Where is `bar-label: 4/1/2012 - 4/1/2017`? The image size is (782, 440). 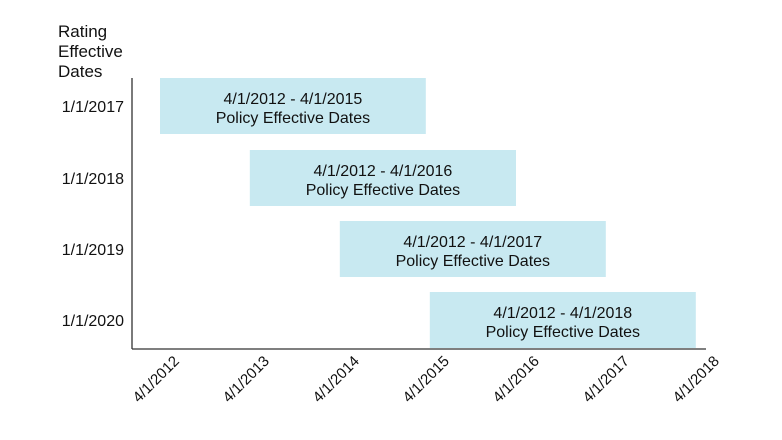
bar-label: 4/1/2012 - 4/1/2017 is located at coordinates (472, 242).